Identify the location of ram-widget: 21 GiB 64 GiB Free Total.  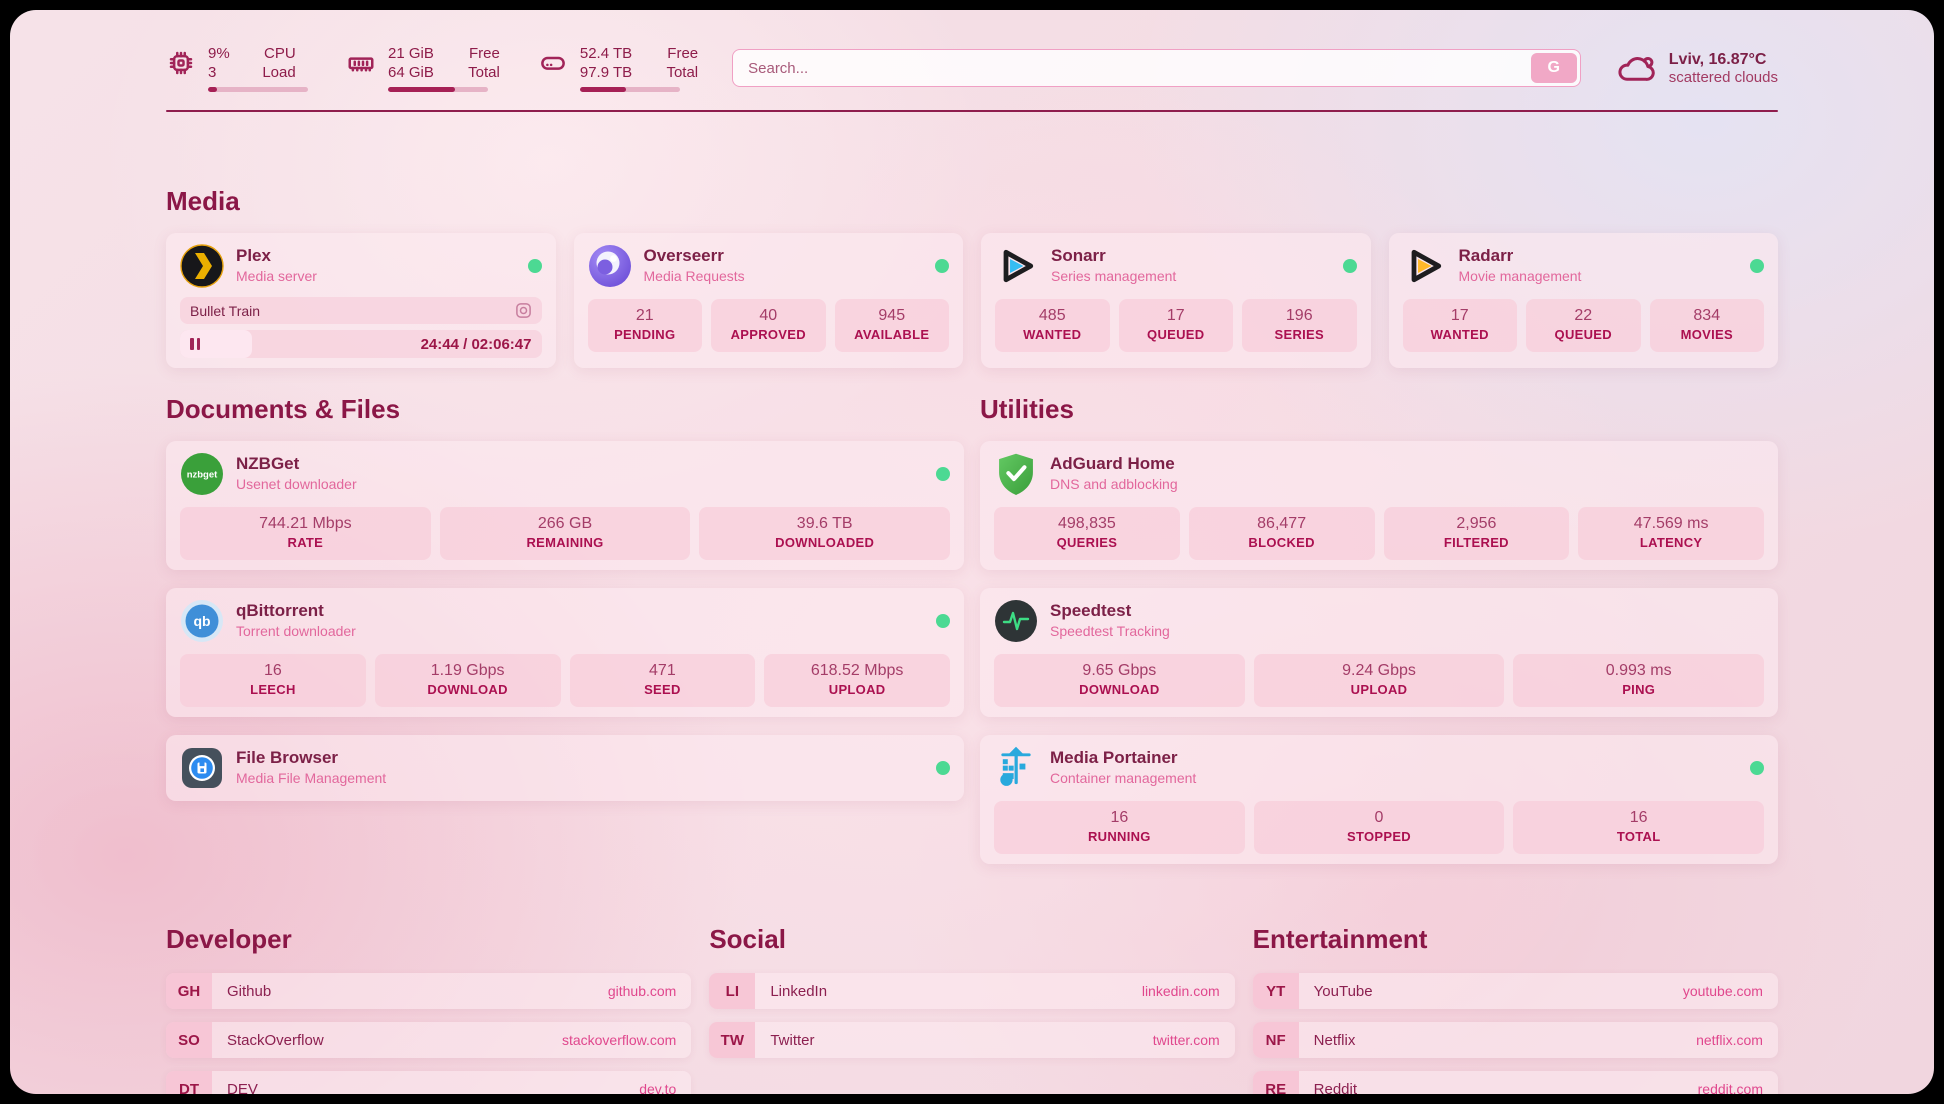
(423, 68).